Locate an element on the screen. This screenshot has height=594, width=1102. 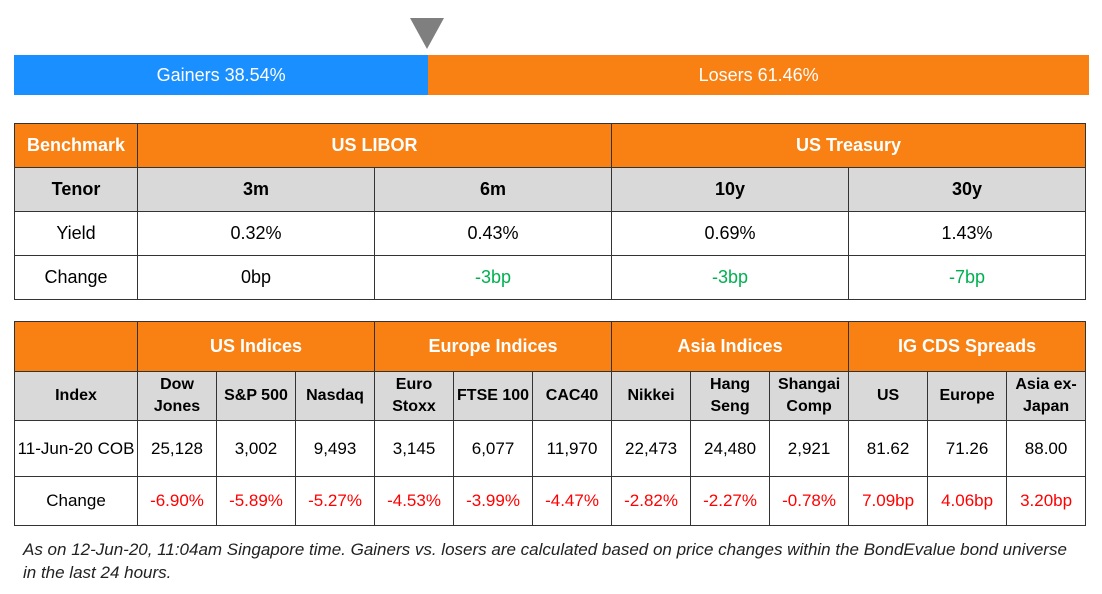
index-value-cell: 3,002 is located at coordinates (256, 448).